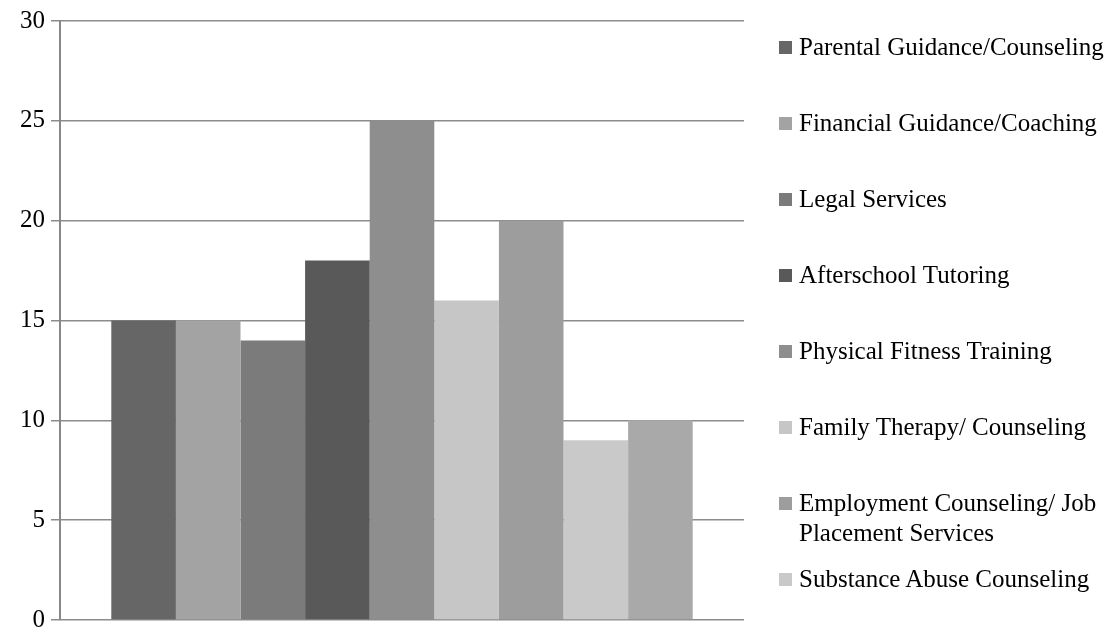 The image size is (1120, 641). What do you see at coordinates (943, 427) in the screenshot?
I see `legend-label: Family Therapy/ Counseling` at bounding box center [943, 427].